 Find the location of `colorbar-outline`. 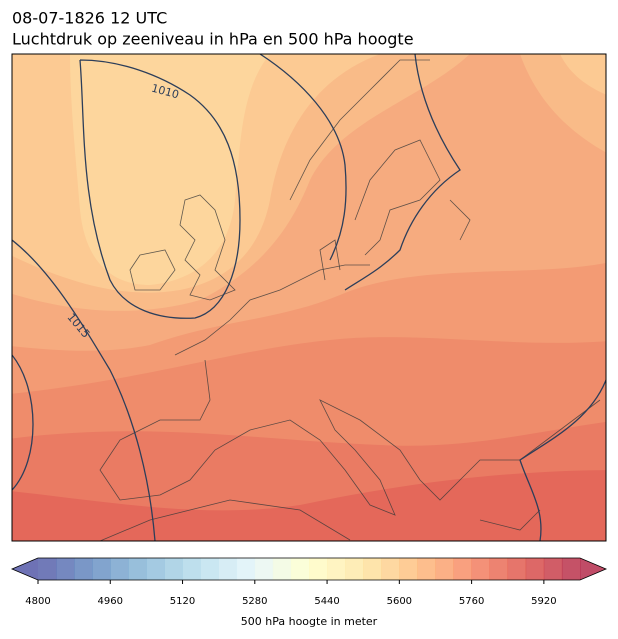

colorbar-outline is located at coordinates (309, 569).